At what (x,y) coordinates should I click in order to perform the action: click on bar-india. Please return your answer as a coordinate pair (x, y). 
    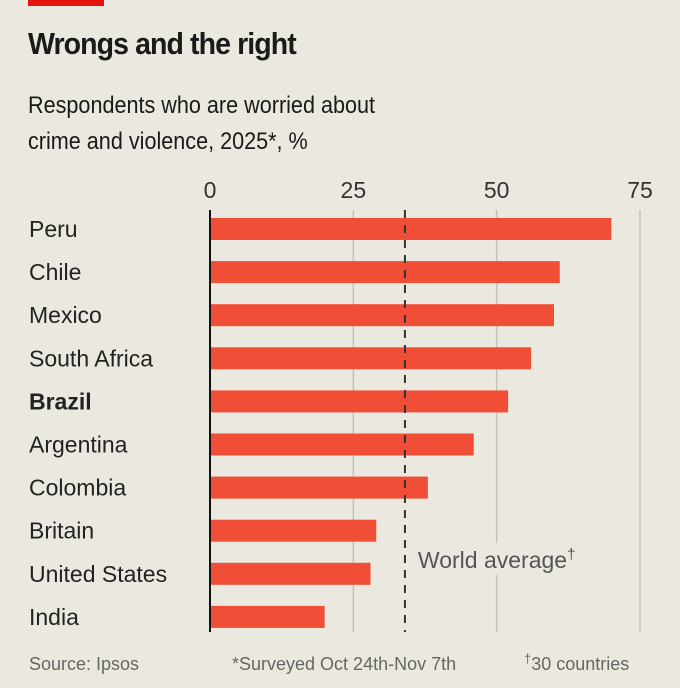
    Looking at the image, I should click on (267, 616).